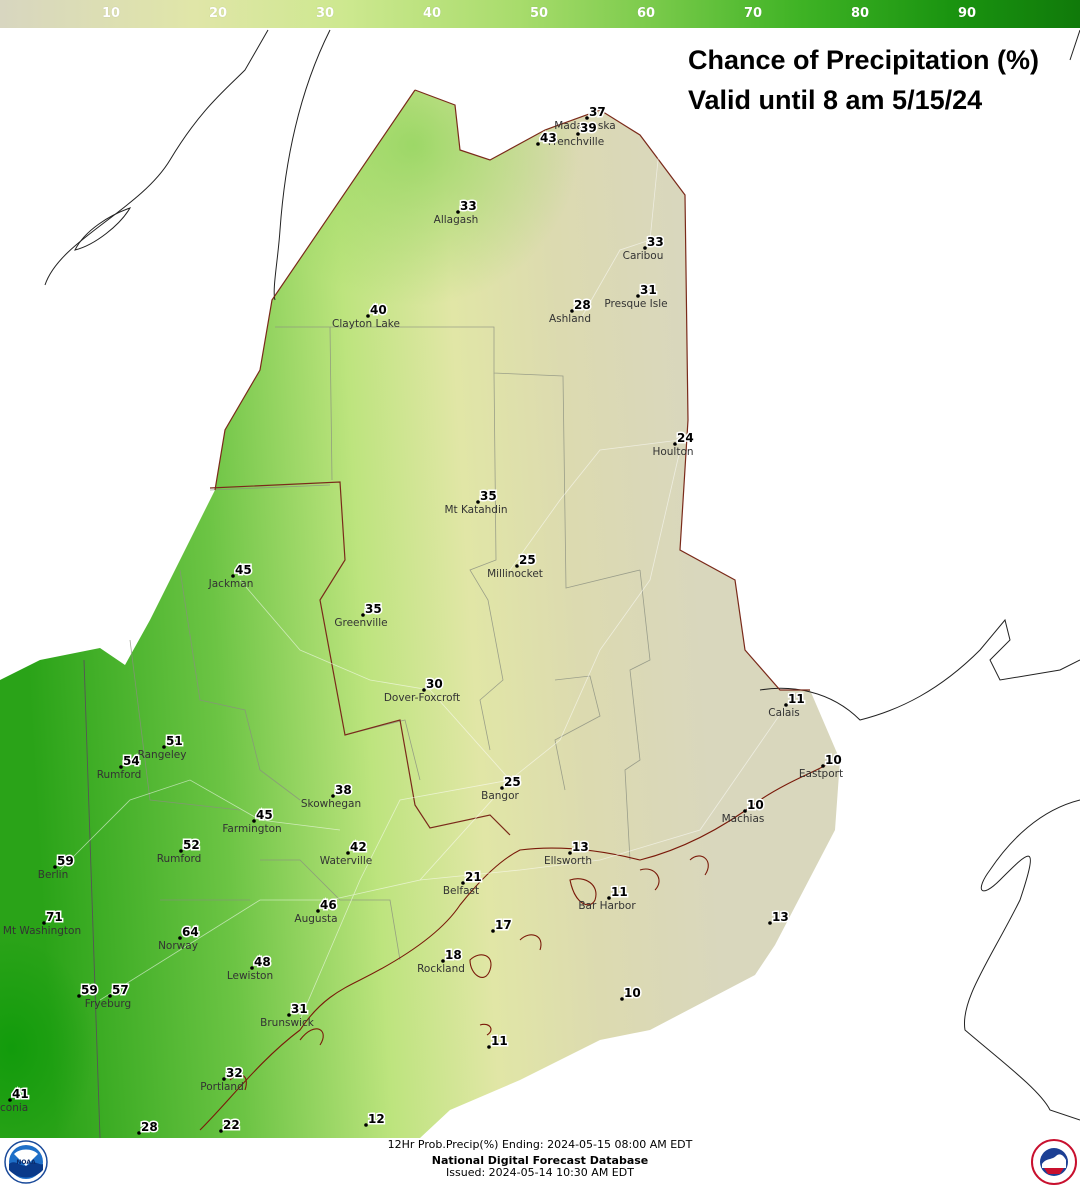  What do you see at coordinates (234, 1073) in the screenshot?
I see `station-value: 32` at bounding box center [234, 1073].